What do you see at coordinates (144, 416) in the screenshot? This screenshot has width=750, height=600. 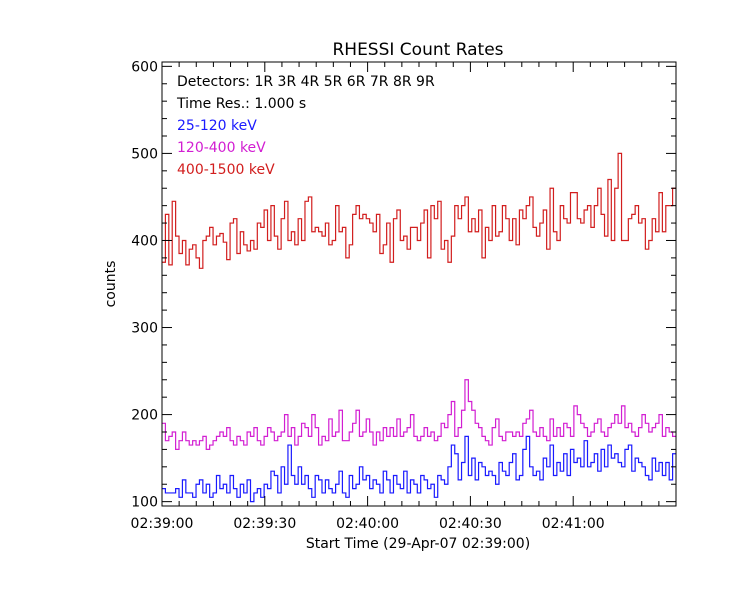 I see `y-tick-label: 200` at bounding box center [144, 416].